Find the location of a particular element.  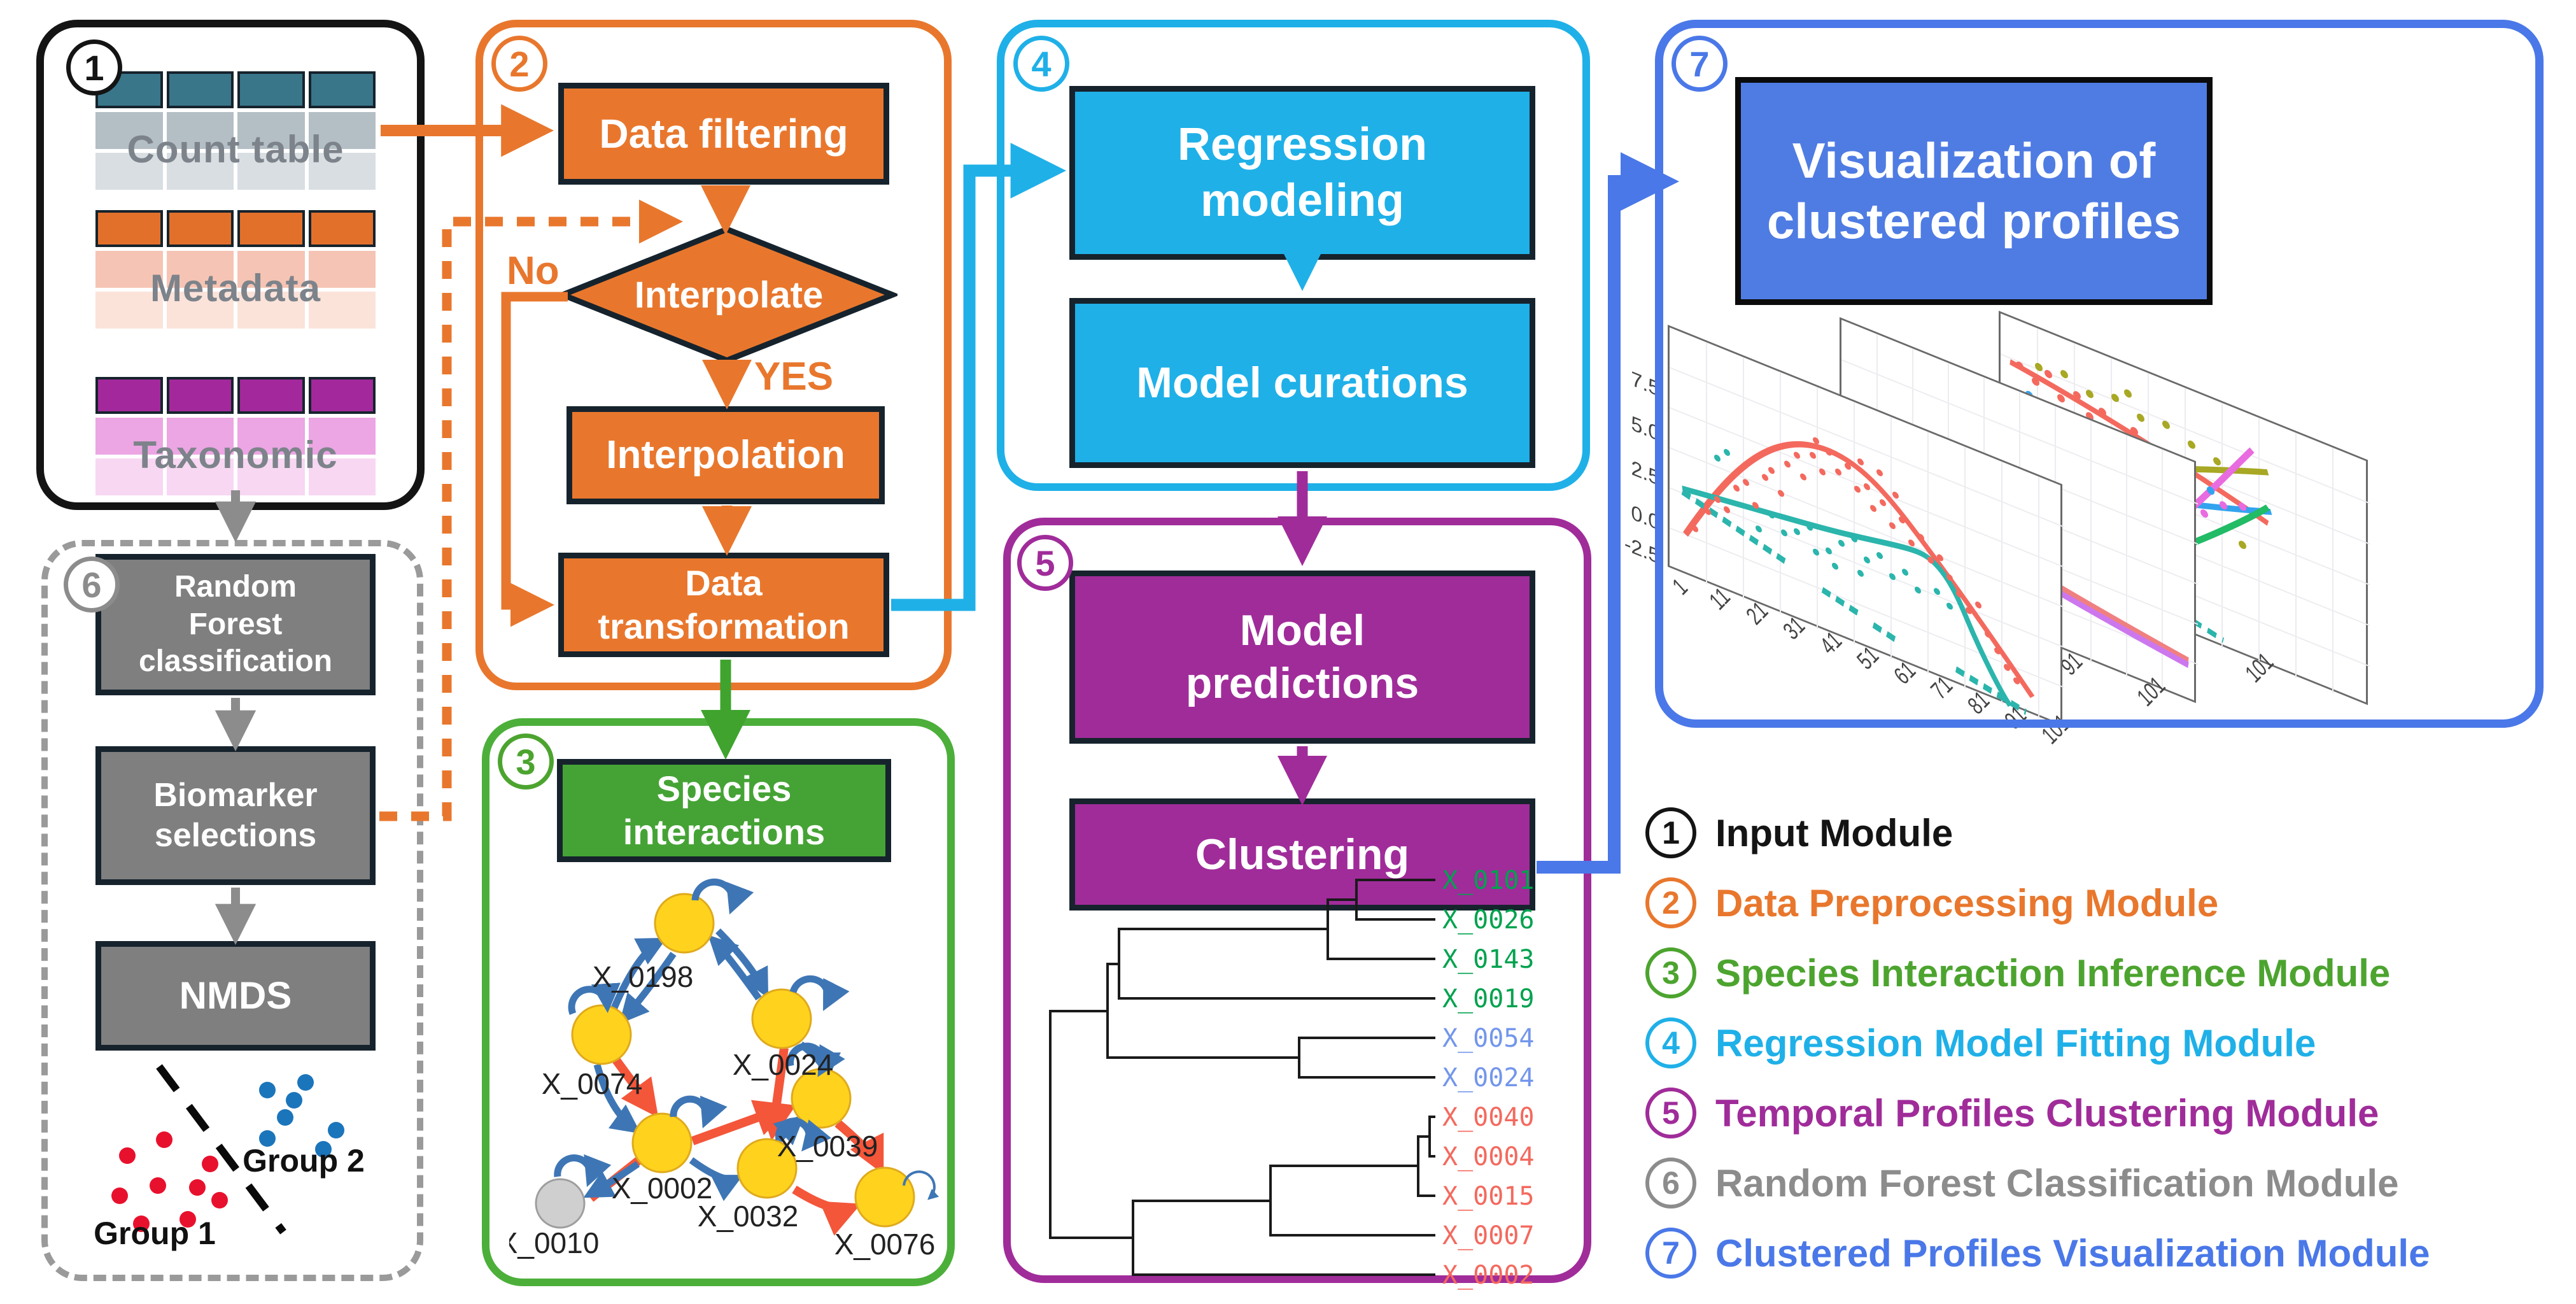

dendrogram-lines is located at coordinates (1242, 1077).